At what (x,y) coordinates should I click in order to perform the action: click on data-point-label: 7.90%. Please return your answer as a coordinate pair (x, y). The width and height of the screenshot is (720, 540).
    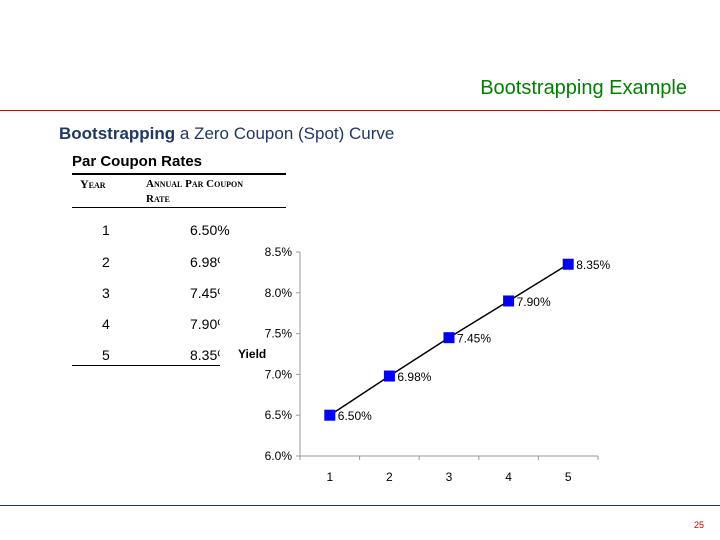
    Looking at the image, I should click on (534, 302).